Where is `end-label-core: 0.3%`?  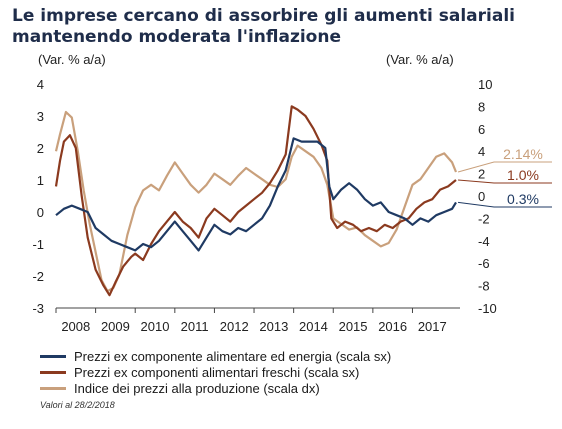
end-label-core: 0.3% is located at coordinates (504, 199).